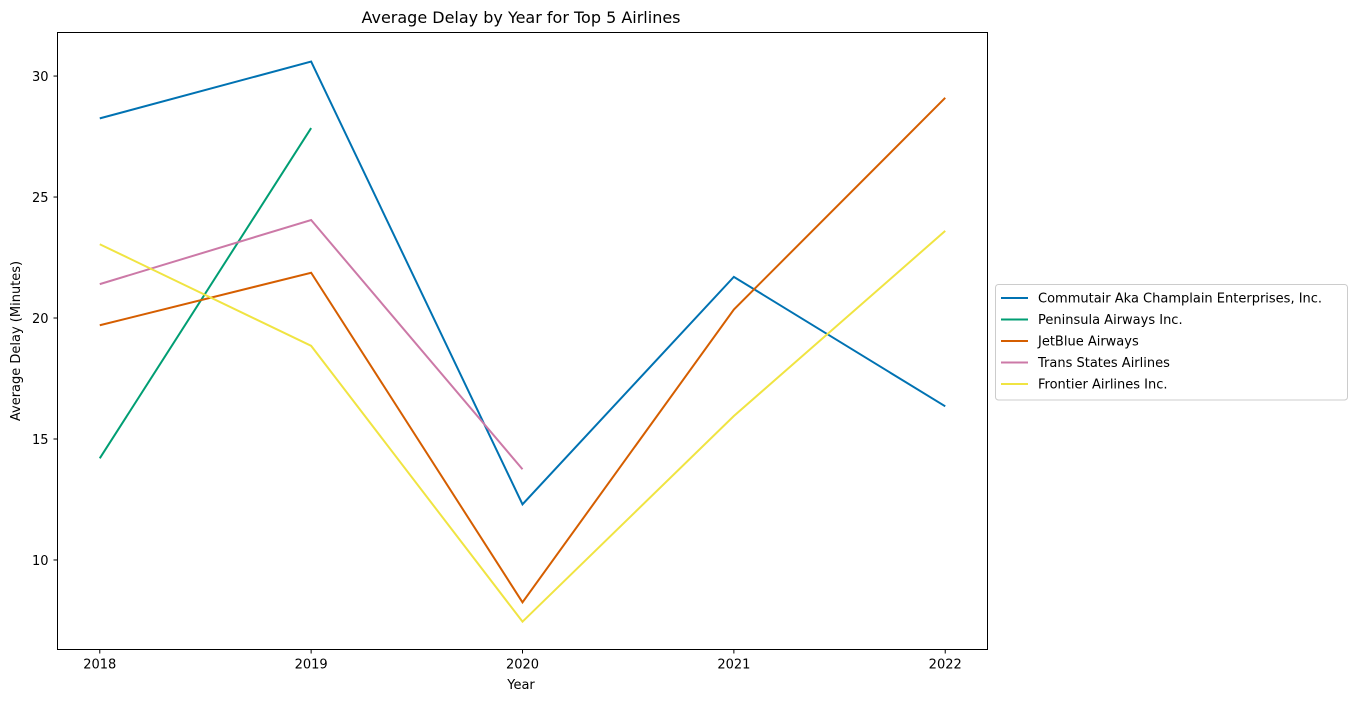 The image size is (1357, 701). I want to click on x-tick-label: 2022, so click(945, 665).